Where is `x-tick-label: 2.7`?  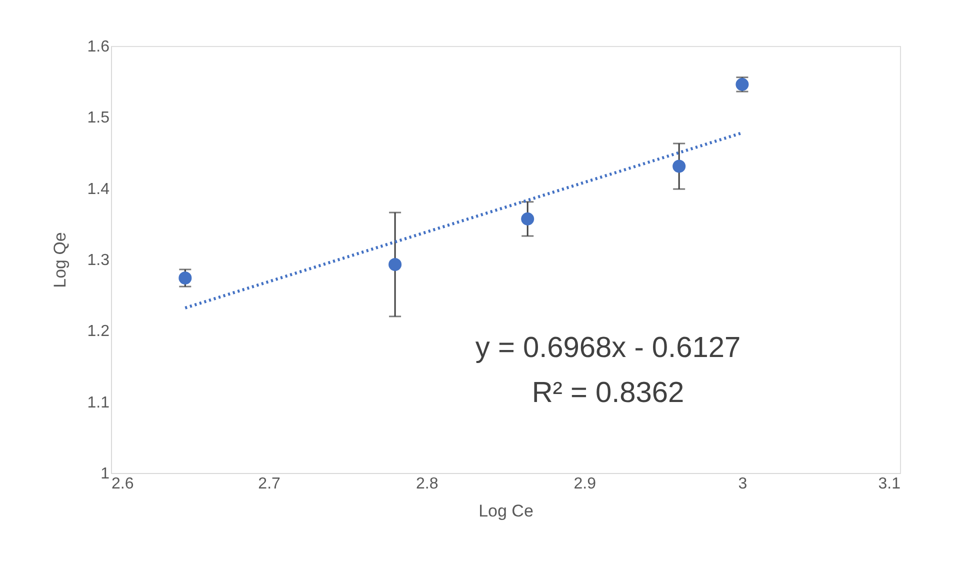
x-tick-label: 2.7 is located at coordinates (269, 484).